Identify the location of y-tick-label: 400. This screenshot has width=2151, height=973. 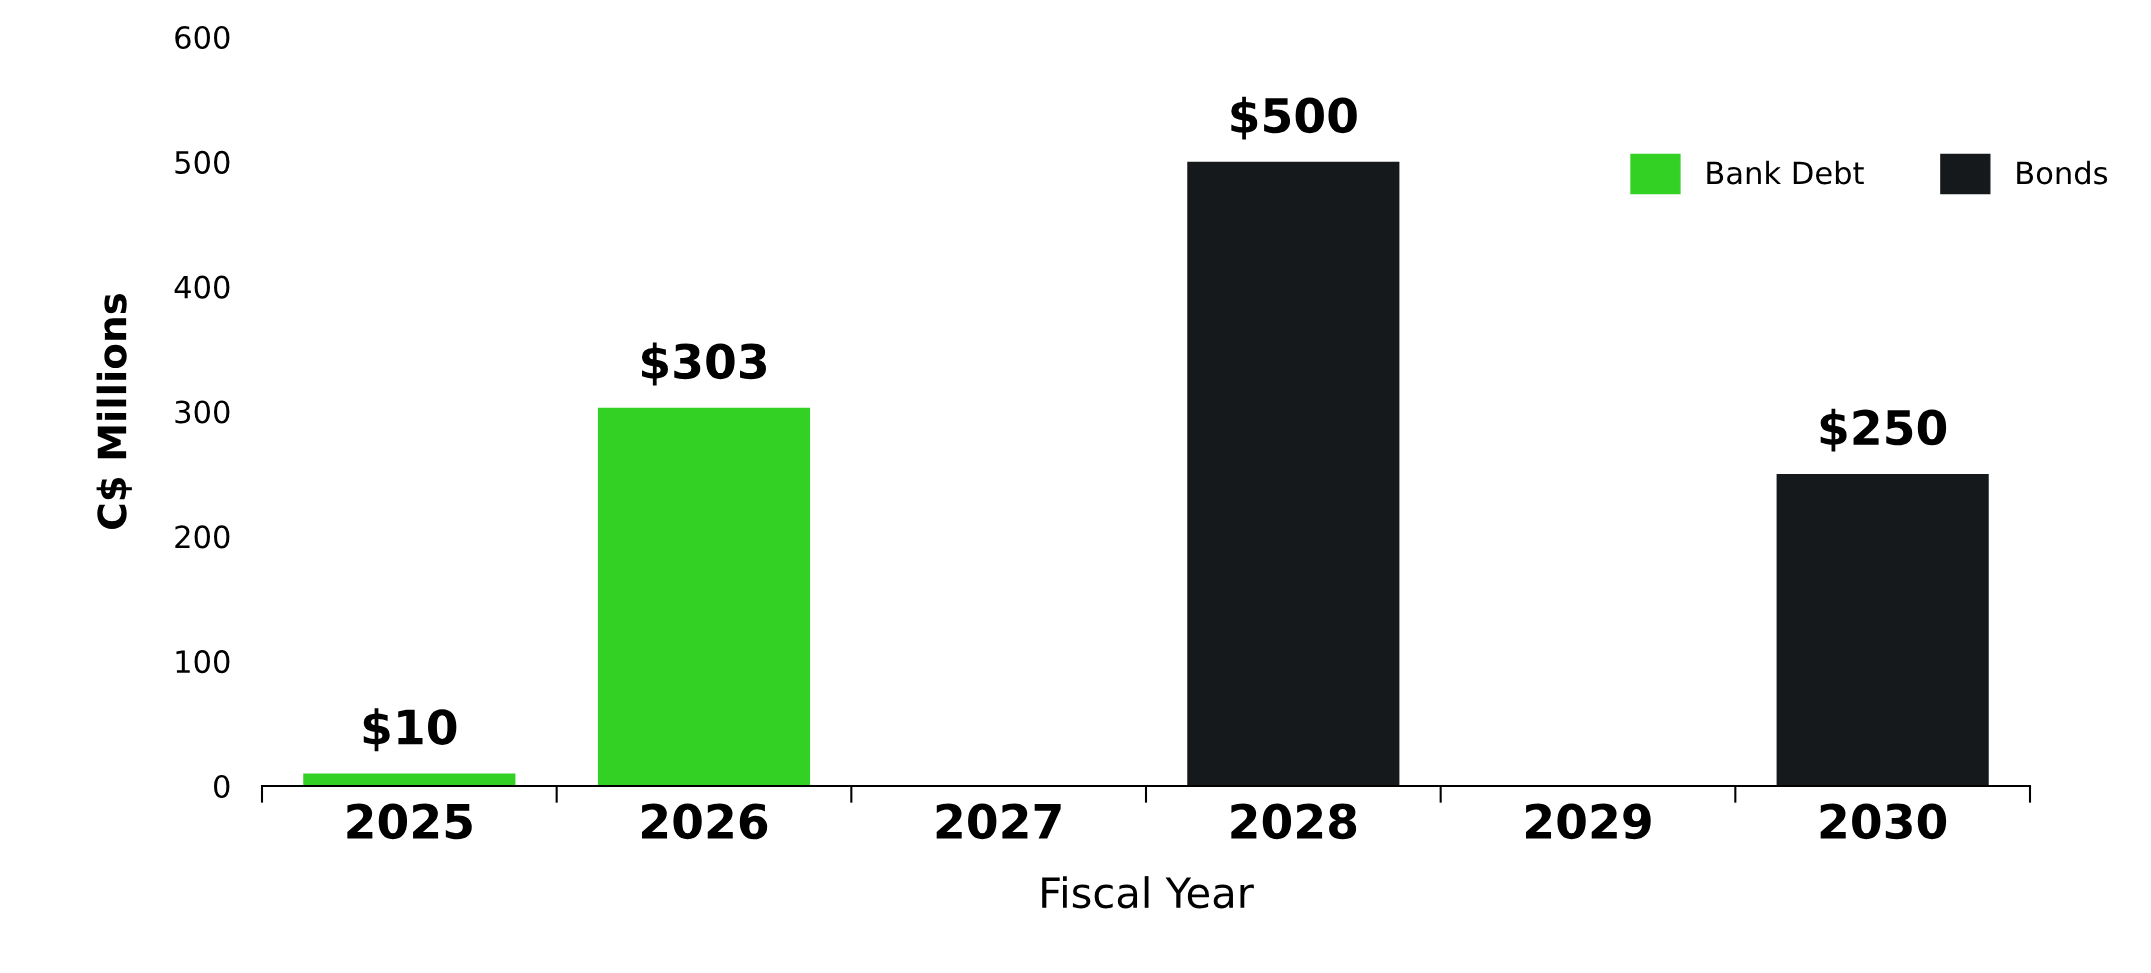
(202, 287).